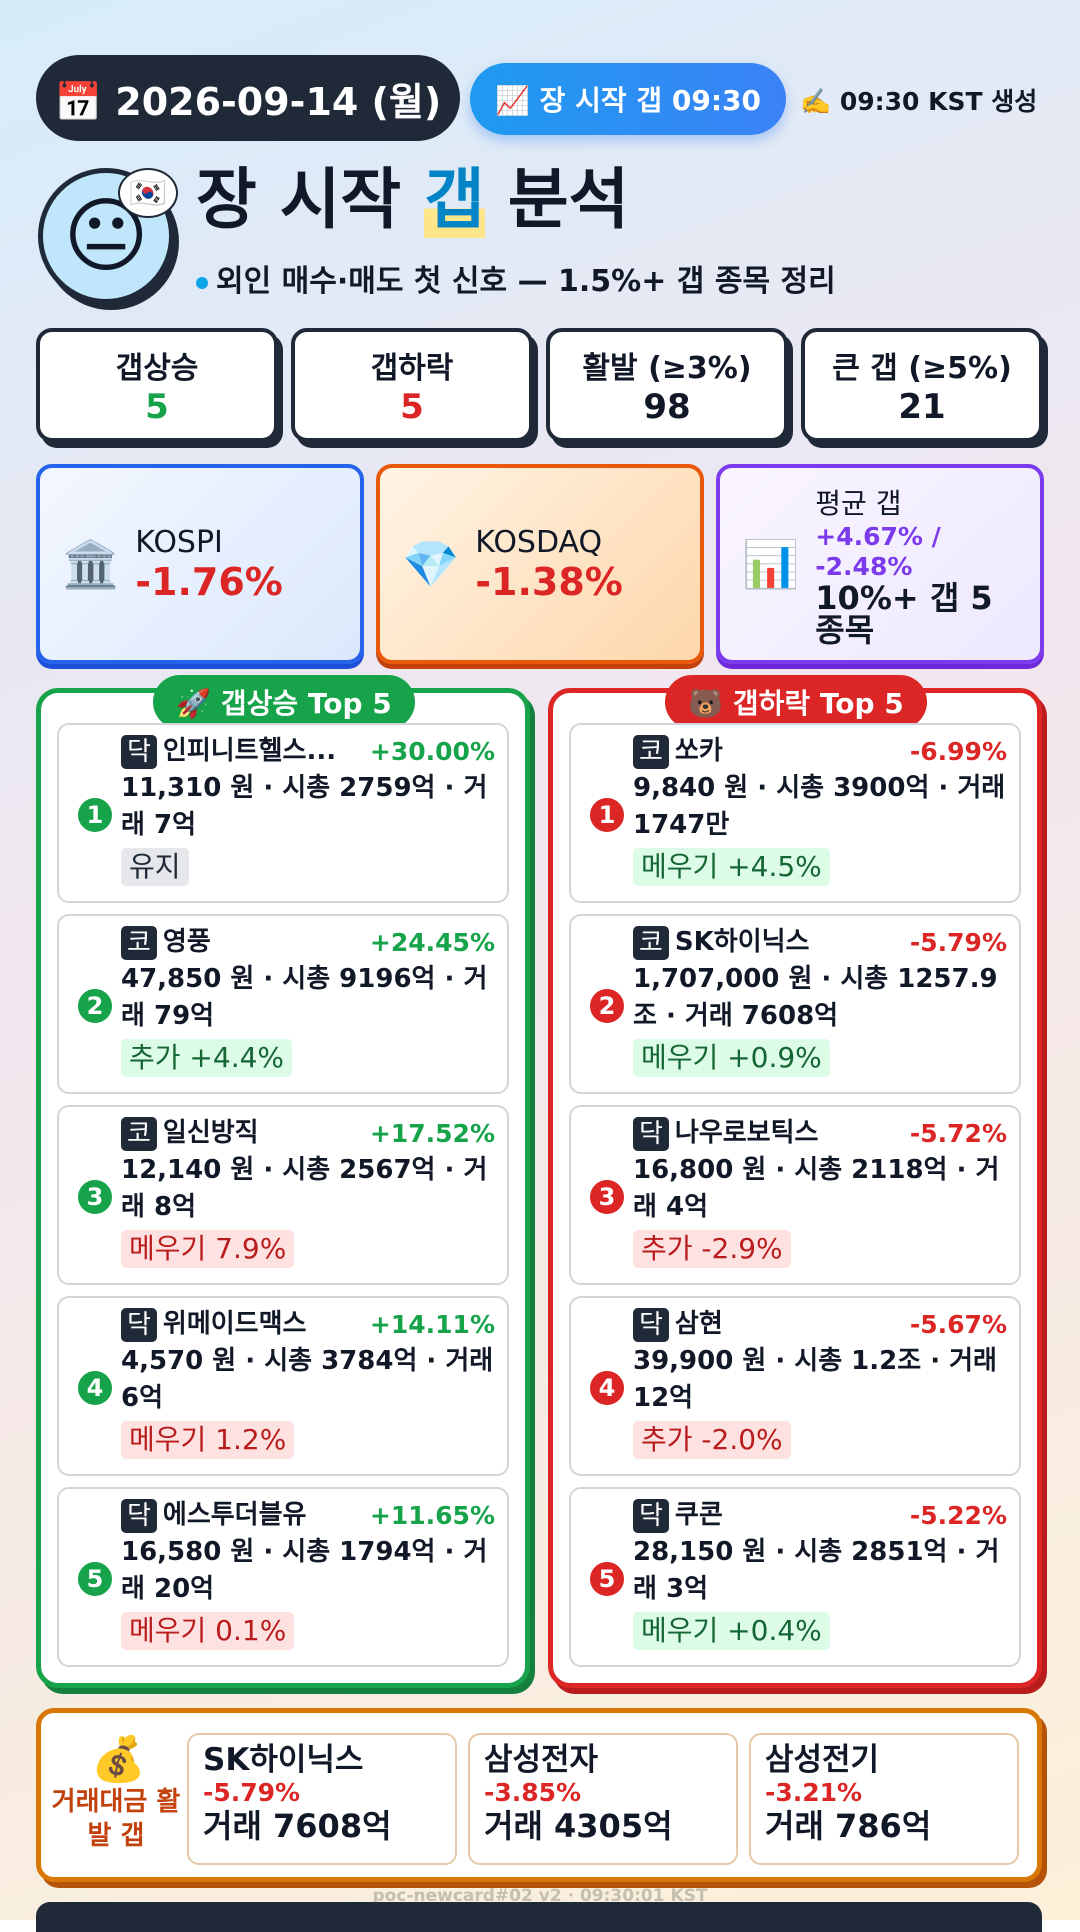  Describe the element at coordinates (432, 942) in the screenshot. I see `stock-change: +24.45%` at that location.